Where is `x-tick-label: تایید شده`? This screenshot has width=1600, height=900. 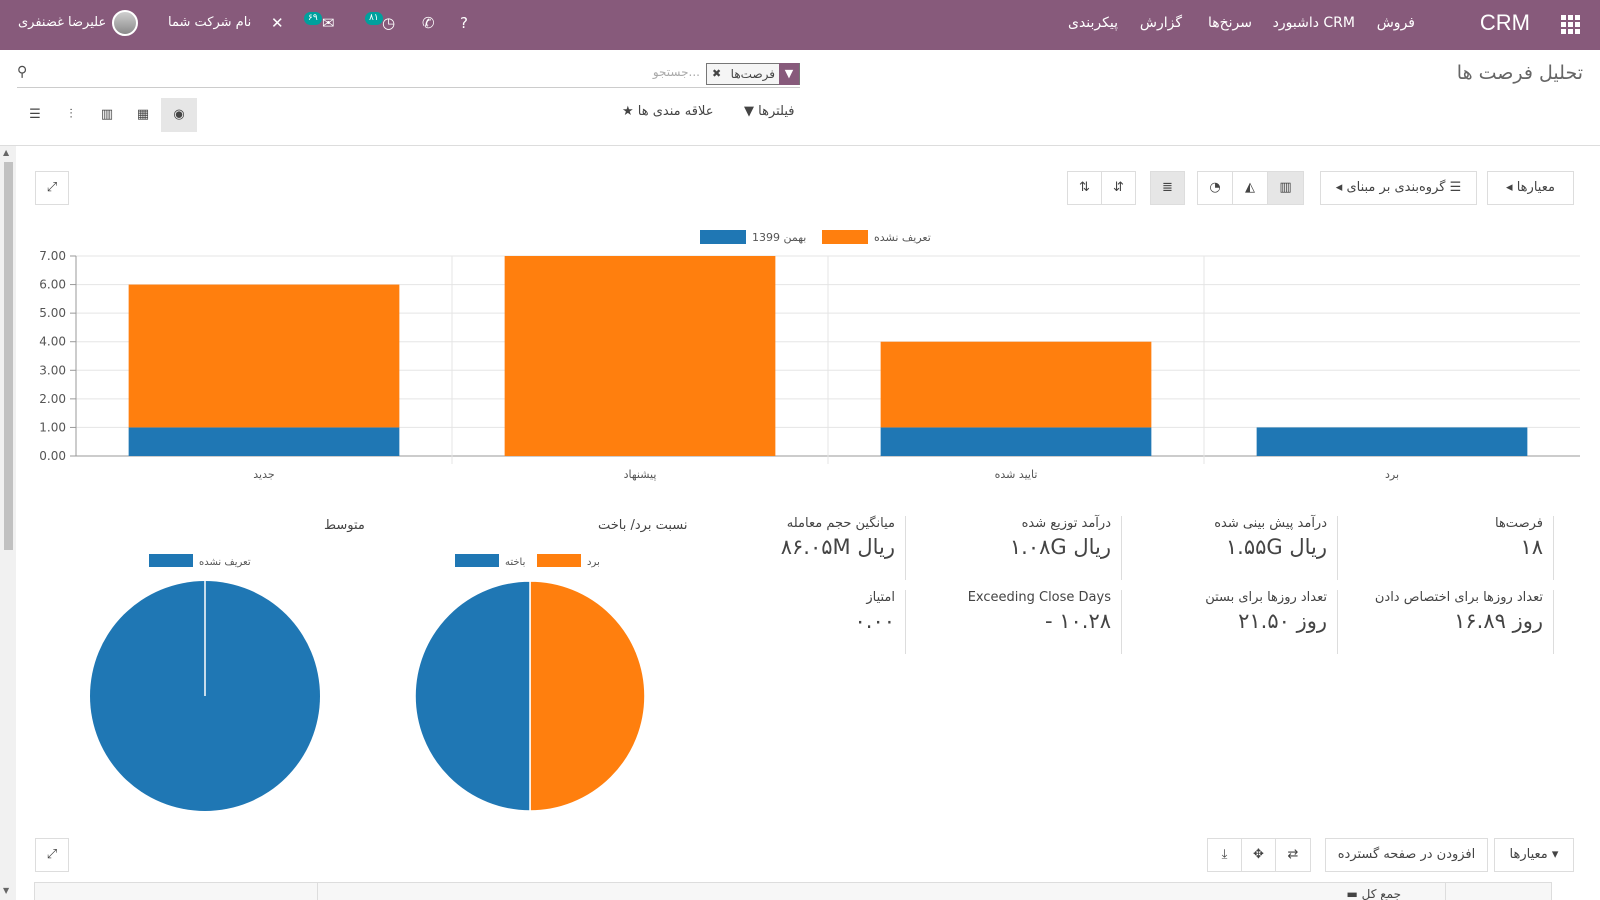
x-tick-label: تایید شده is located at coordinates (1016, 474).